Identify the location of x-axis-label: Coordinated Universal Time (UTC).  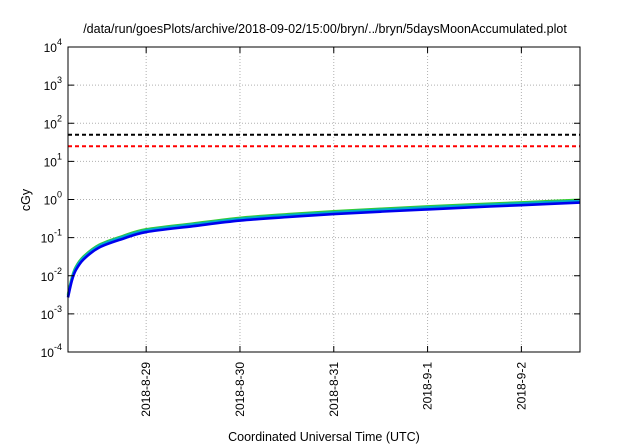
(324, 437).